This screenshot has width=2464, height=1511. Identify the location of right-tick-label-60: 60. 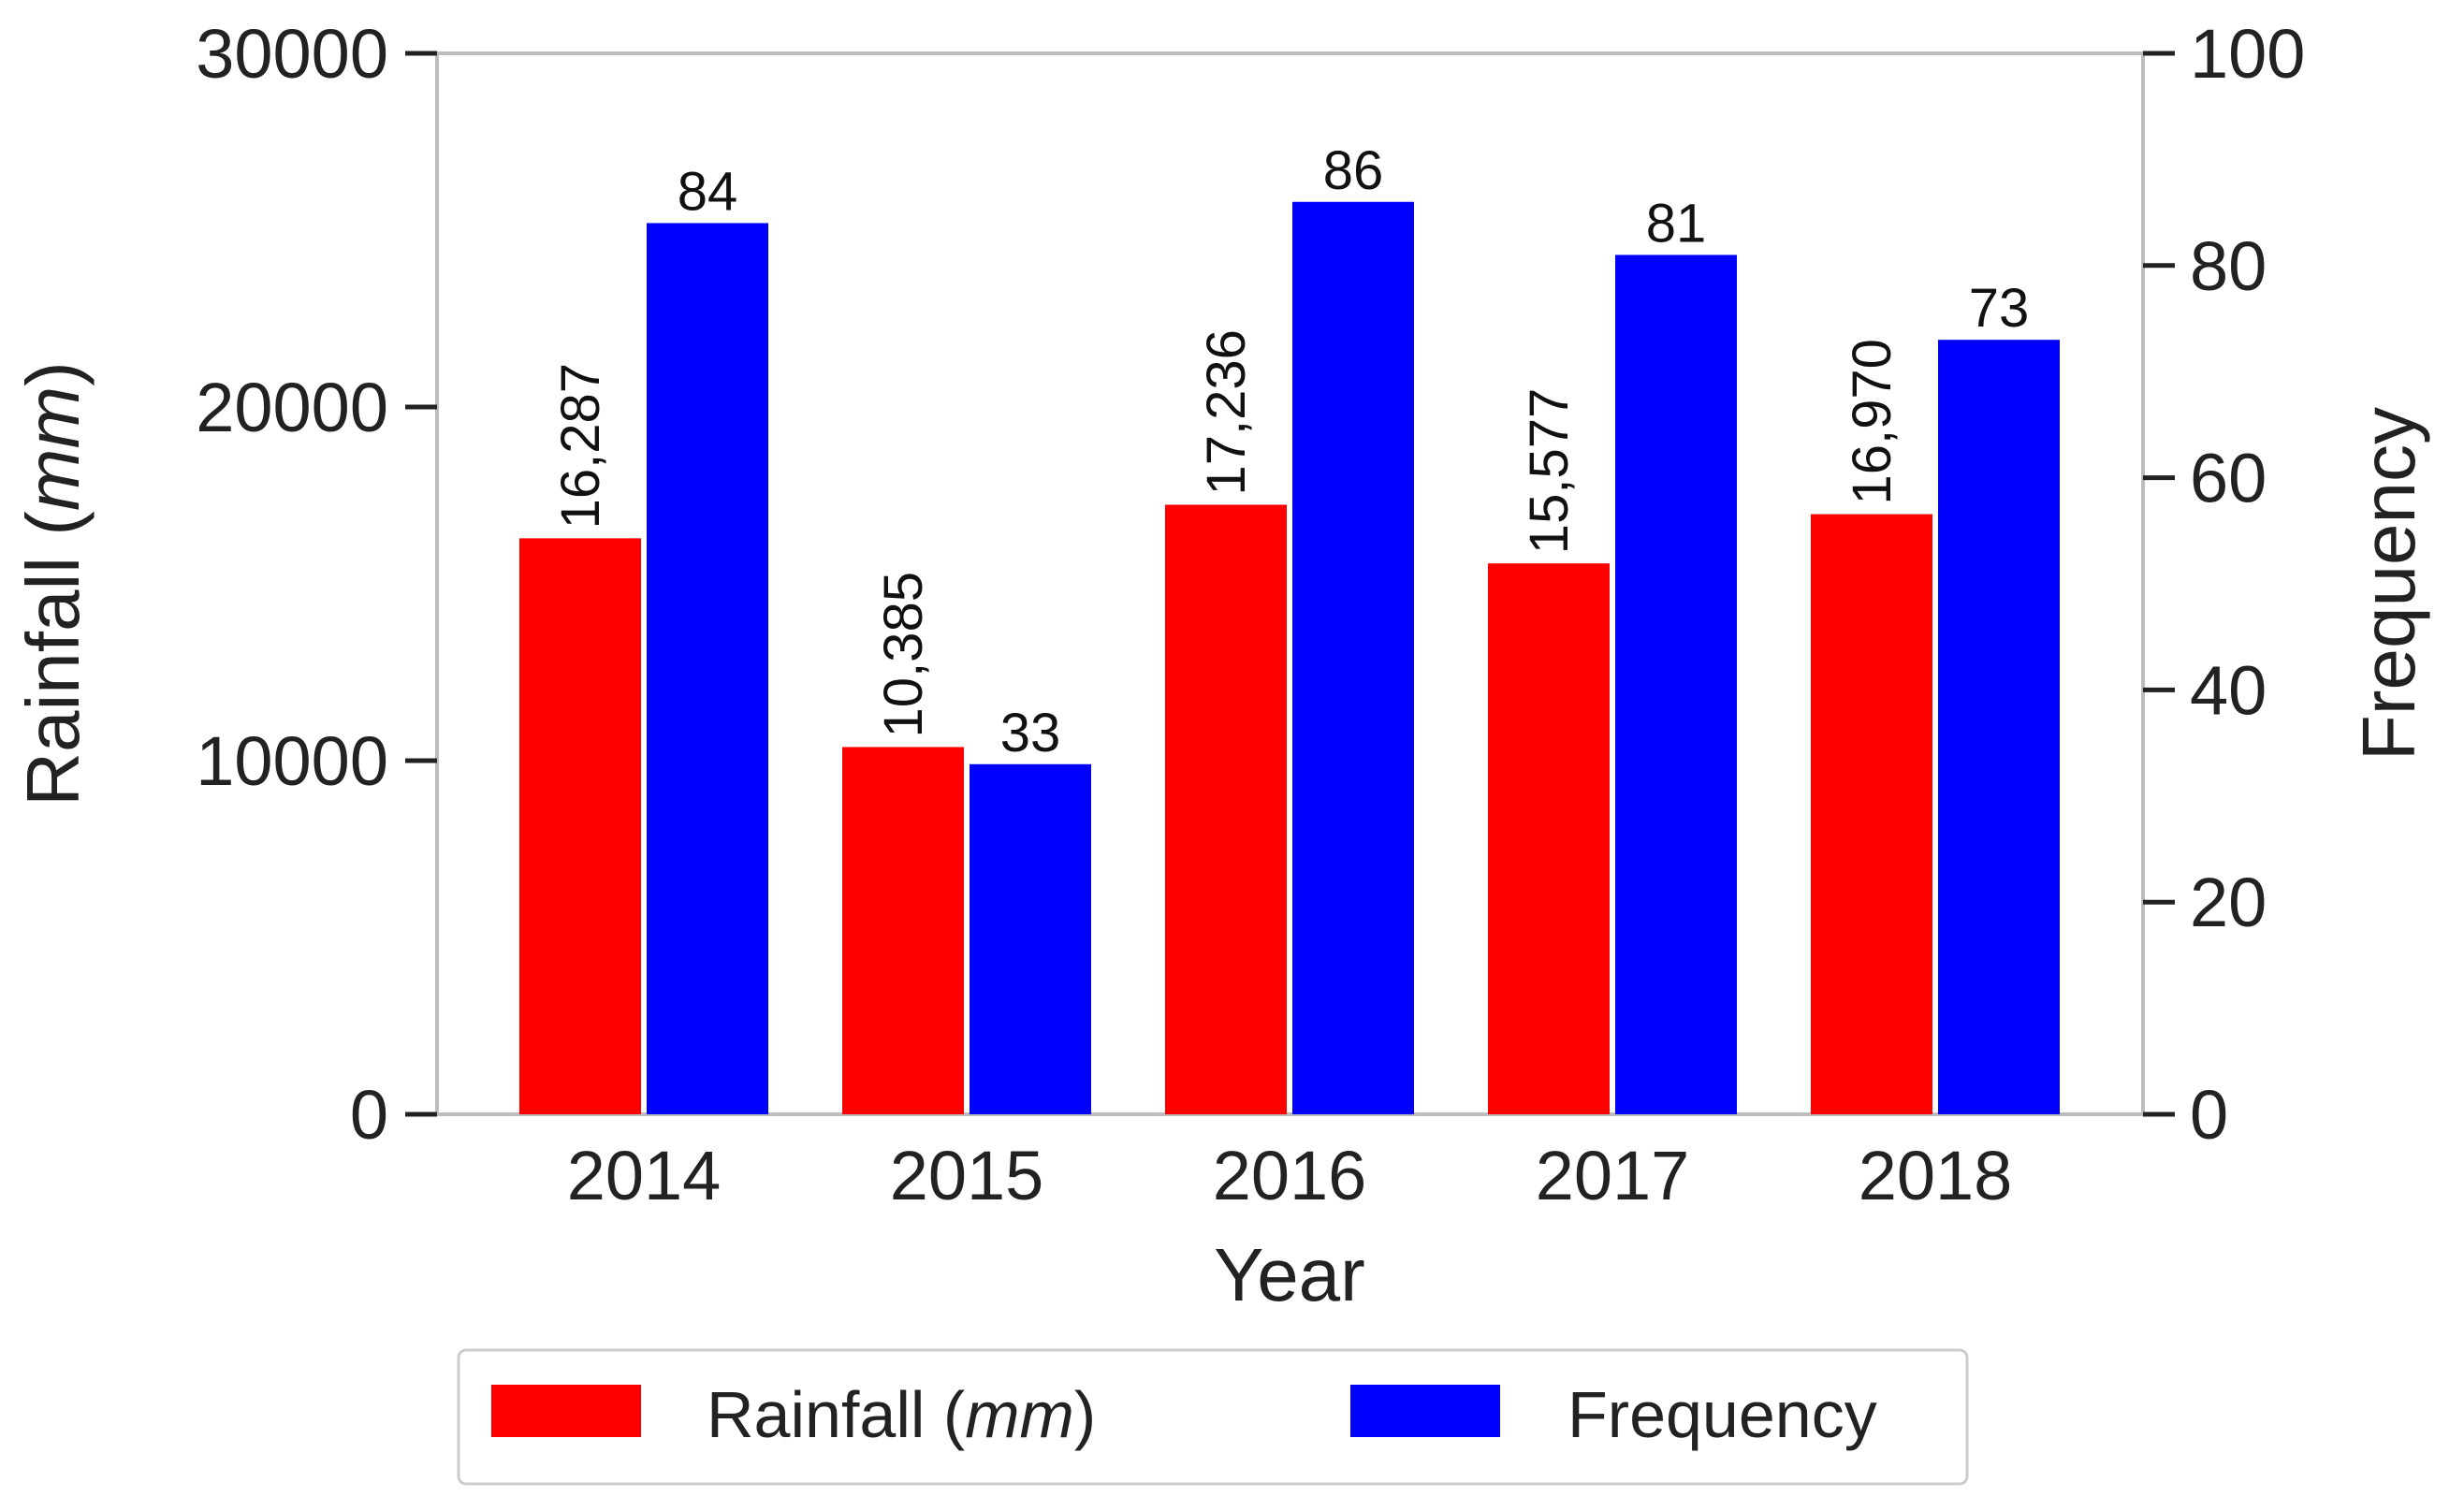
(2228, 478).